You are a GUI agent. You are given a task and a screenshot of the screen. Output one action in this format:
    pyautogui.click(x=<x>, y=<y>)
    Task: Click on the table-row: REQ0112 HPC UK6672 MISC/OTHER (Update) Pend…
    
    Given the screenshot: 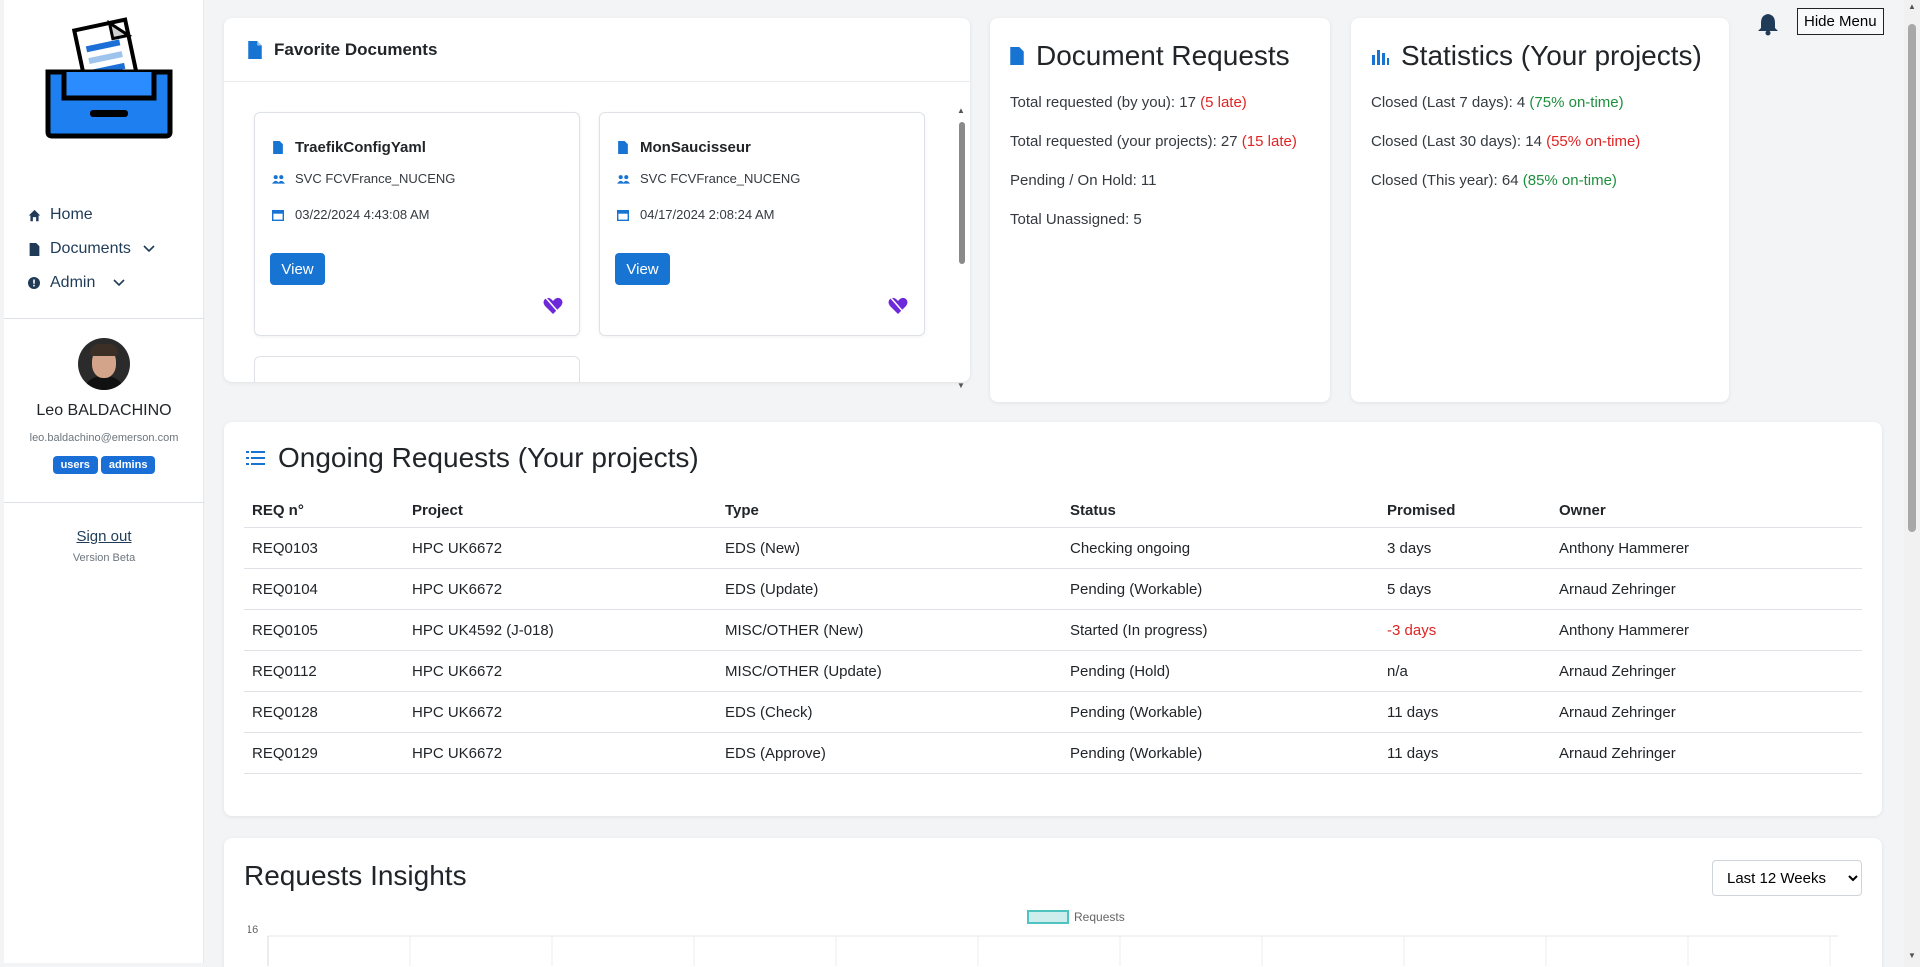 What is the action you would take?
    pyautogui.click(x=1053, y=671)
    